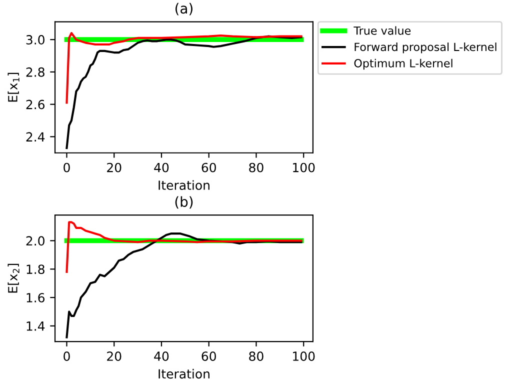  What do you see at coordinates (35, 105) in the screenshot?
I see `y-tick-label: 2.6` at bounding box center [35, 105].